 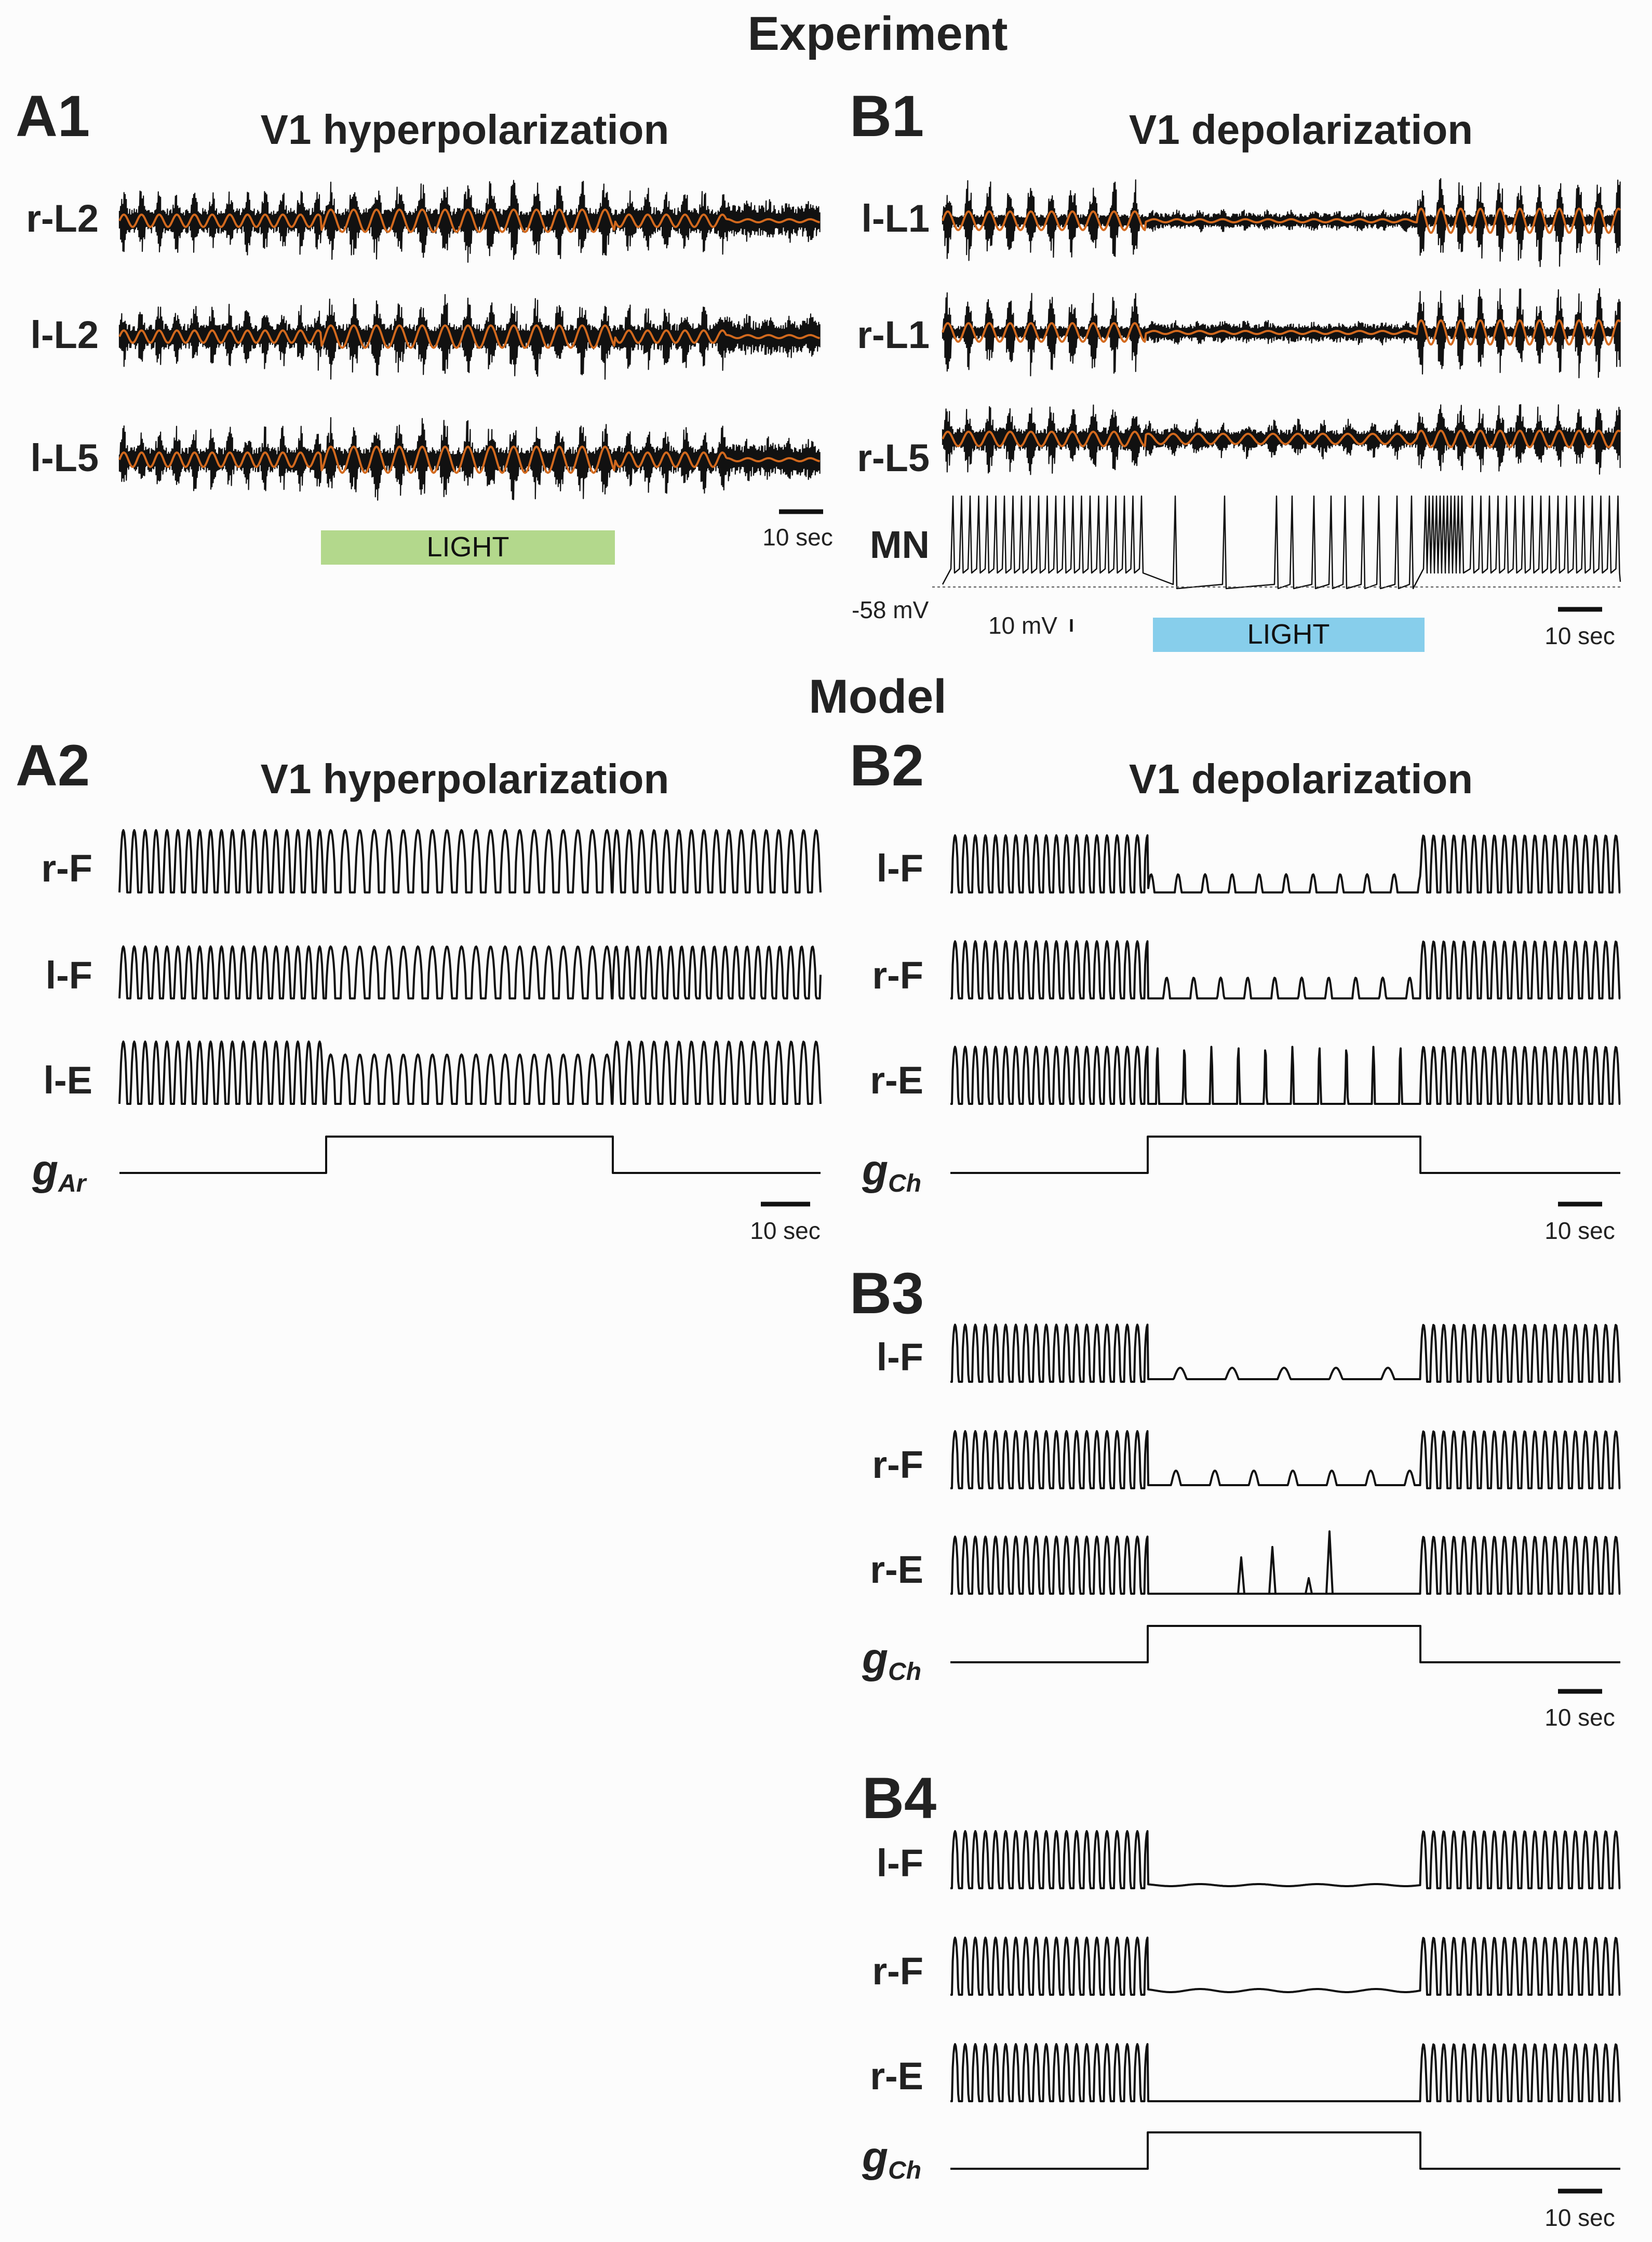 I want to click on panel-a2-title: V1 hyperpolarization, so click(x=465, y=779).